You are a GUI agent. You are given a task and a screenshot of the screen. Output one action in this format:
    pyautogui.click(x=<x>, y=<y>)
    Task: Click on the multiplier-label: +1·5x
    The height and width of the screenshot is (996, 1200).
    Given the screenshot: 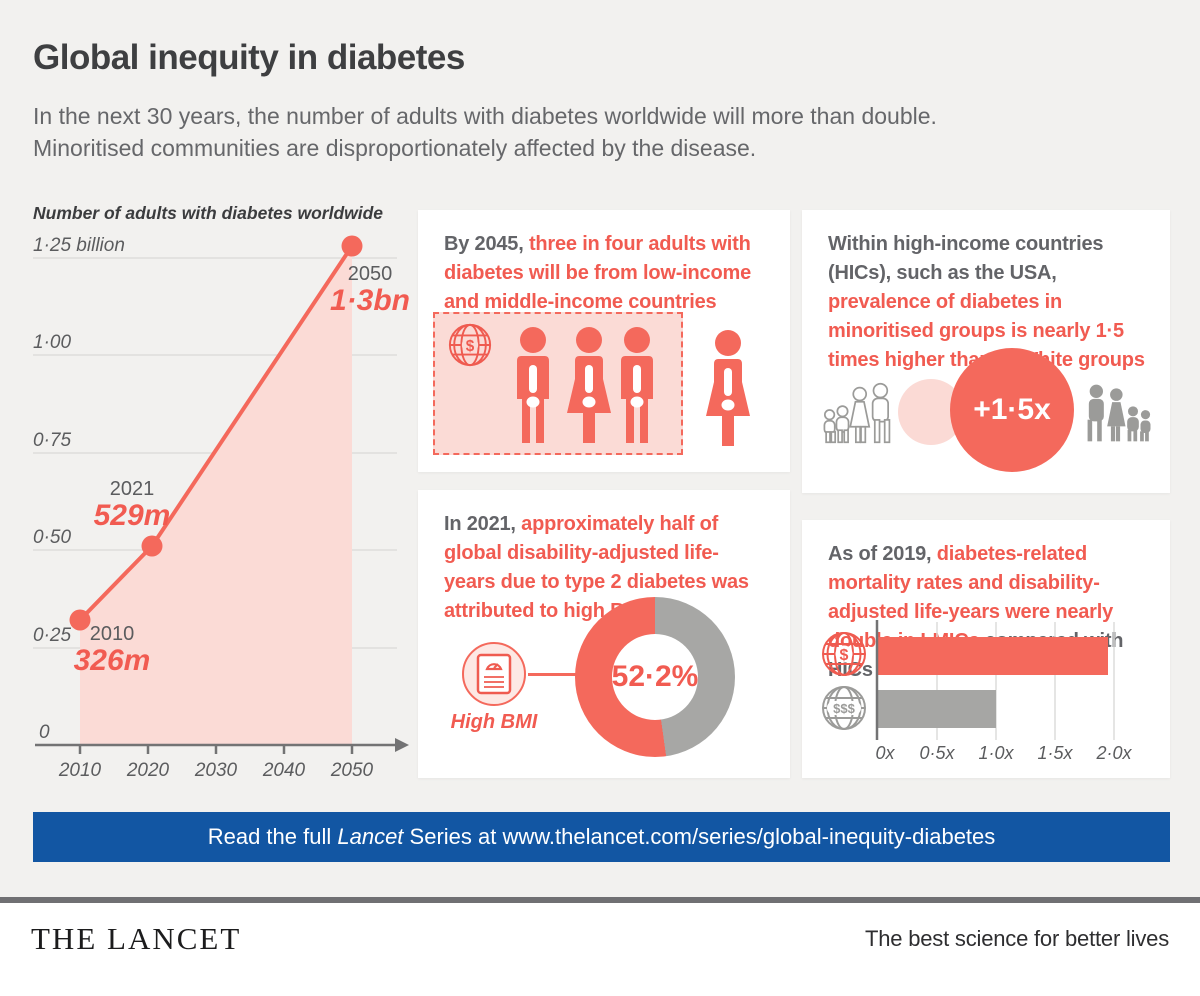 What is the action you would take?
    pyautogui.click(x=1012, y=409)
    